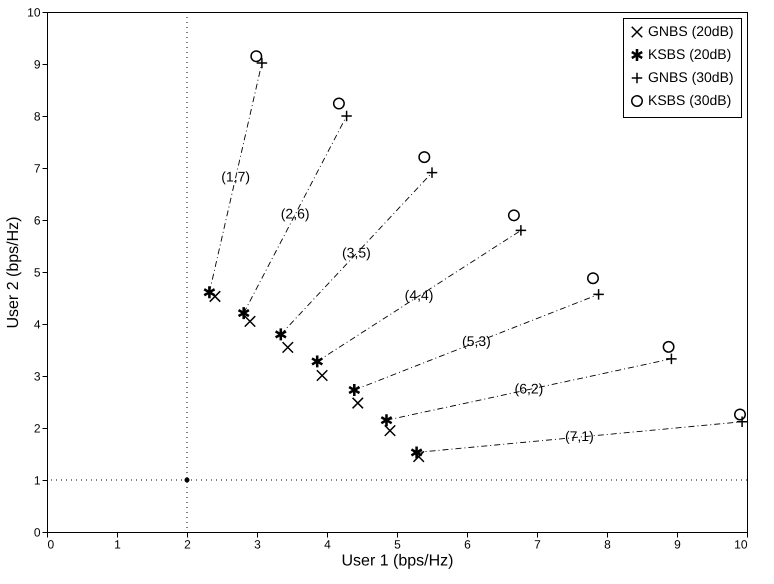 The width and height of the screenshot is (774, 584). What do you see at coordinates (690, 54) in the screenshot?
I see `legend-label: KSBS (20dB)` at bounding box center [690, 54].